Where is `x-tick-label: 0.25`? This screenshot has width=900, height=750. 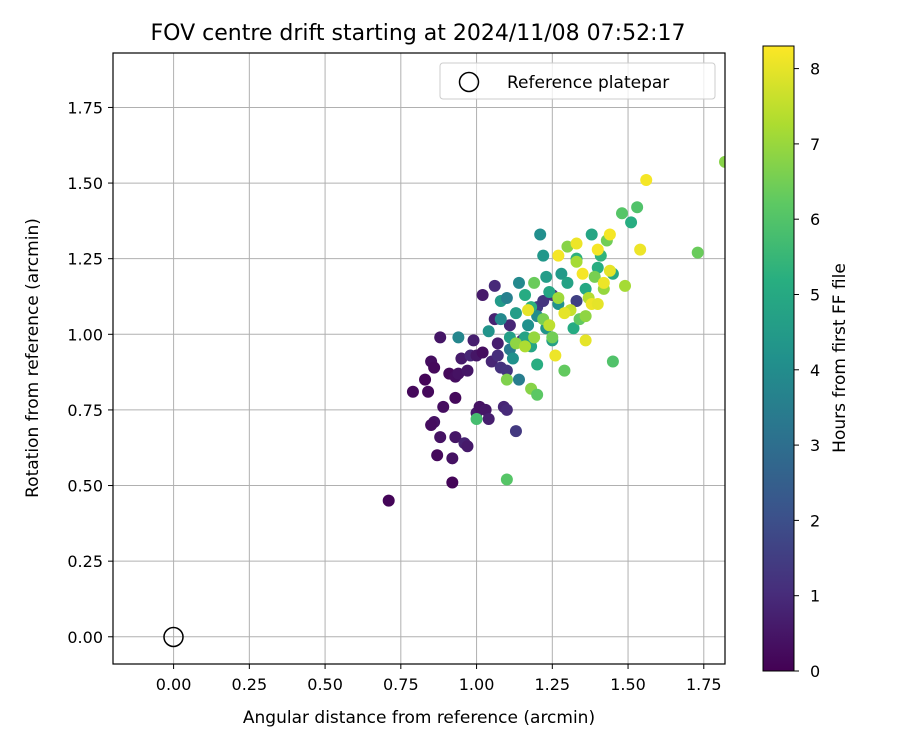 x-tick-label: 0.25 is located at coordinates (250, 684).